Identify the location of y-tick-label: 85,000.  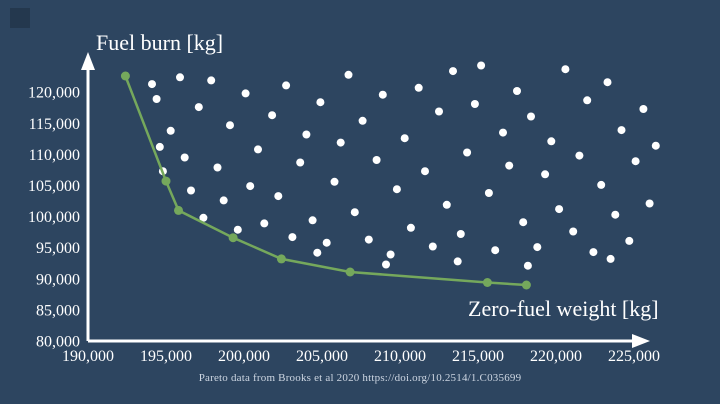
(58, 310).